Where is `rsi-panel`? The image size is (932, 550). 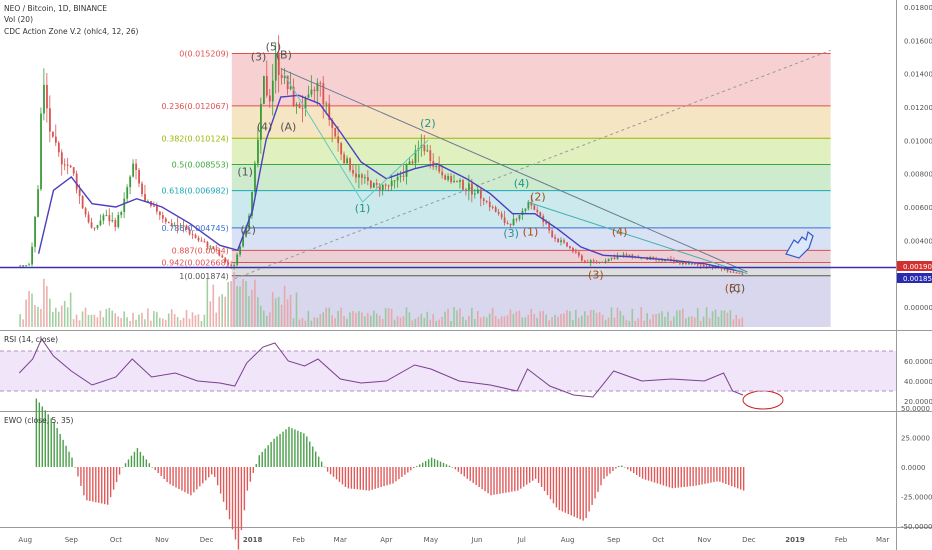
rsi-panel is located at coordinates (448, 367).